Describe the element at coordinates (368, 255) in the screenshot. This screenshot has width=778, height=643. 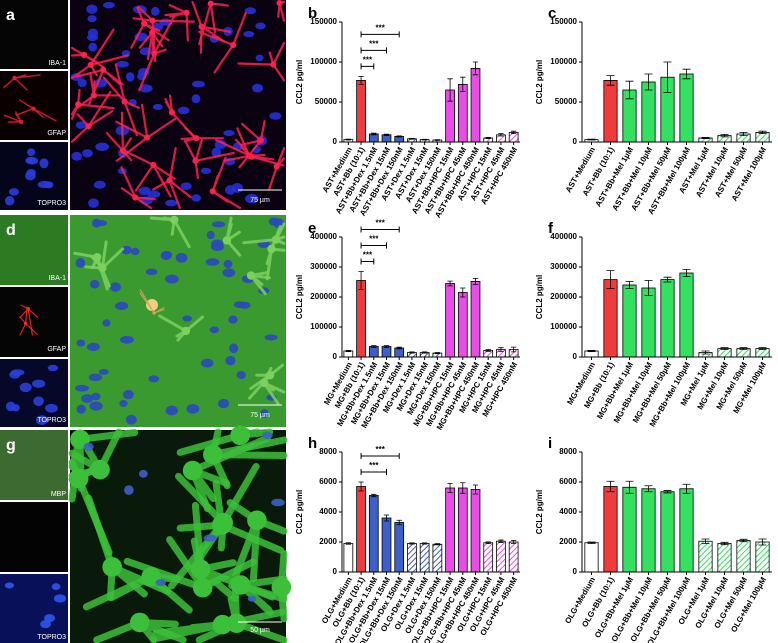
I see `significance-label: ***` at that location.